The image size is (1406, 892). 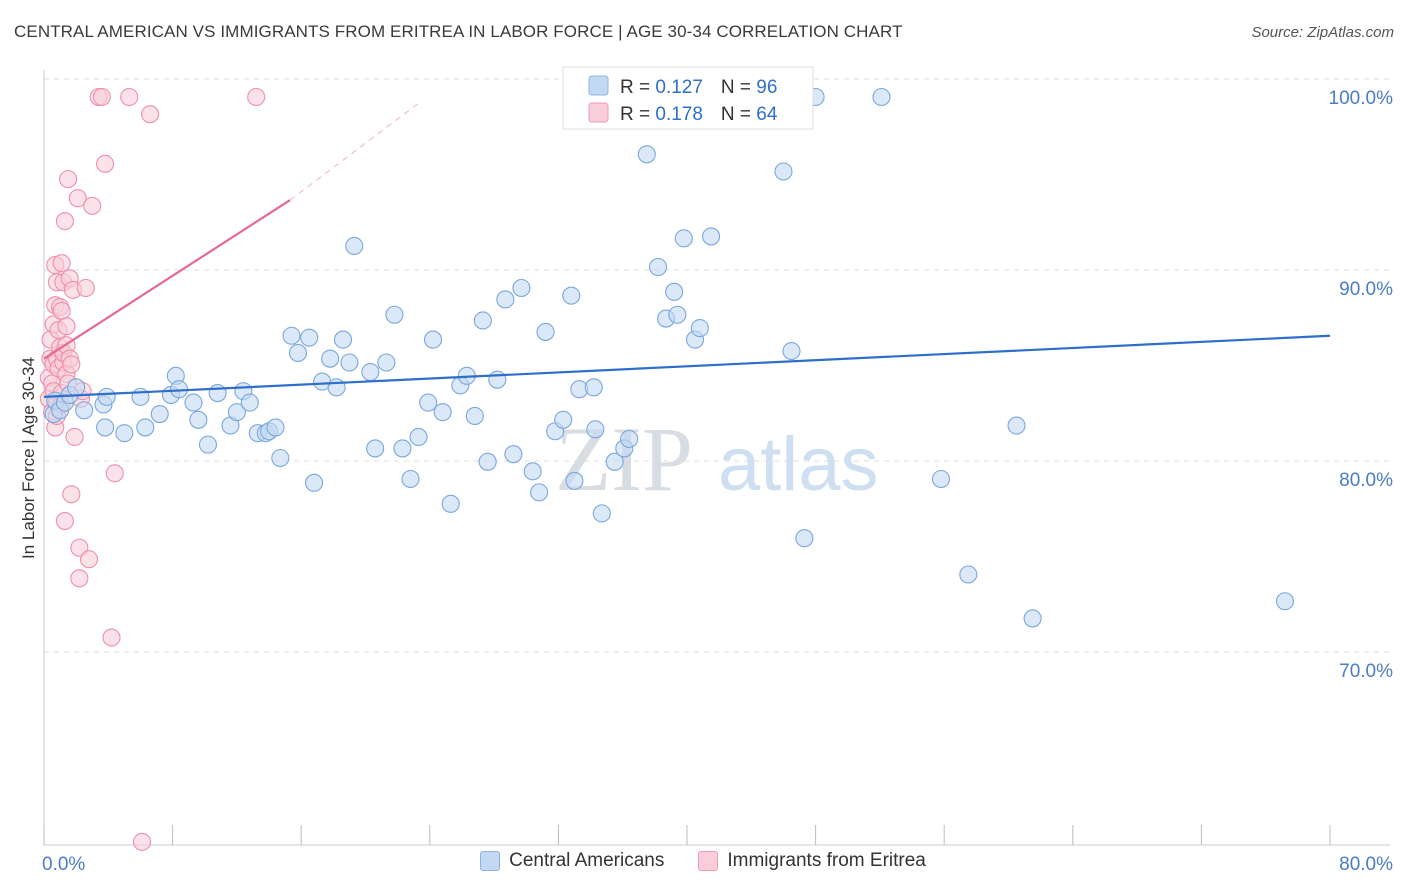 I want to click on legend-pink-r-value: 0.178, so click(x=679, y=114).